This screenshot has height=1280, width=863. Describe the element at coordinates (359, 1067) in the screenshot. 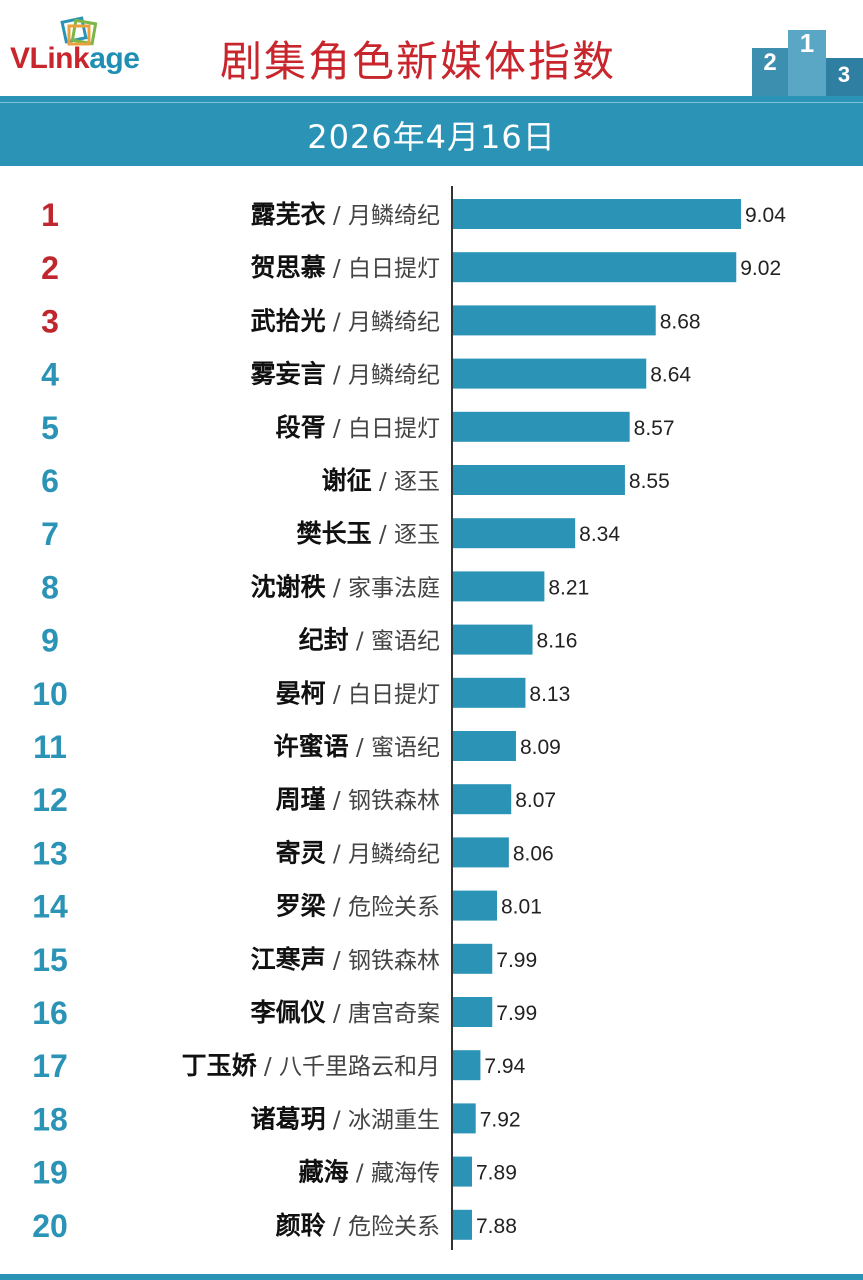

I see `drama-title: 八千里路云和月` at that location.